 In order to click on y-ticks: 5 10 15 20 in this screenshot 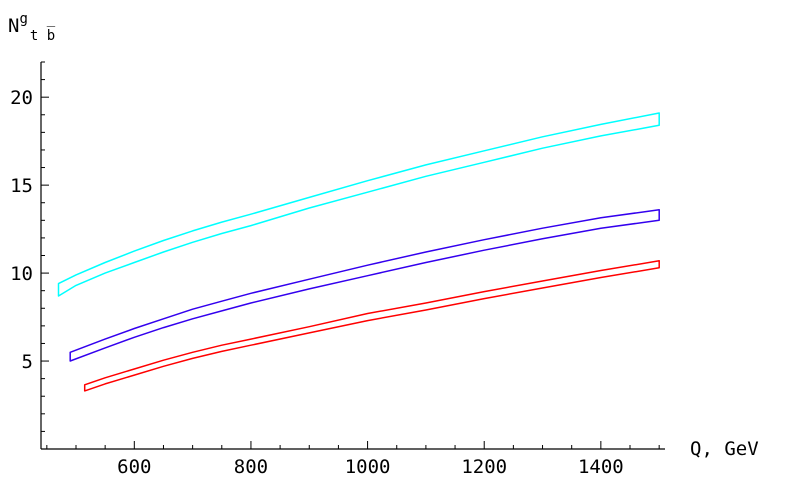, I will do `click(29, 255)`.